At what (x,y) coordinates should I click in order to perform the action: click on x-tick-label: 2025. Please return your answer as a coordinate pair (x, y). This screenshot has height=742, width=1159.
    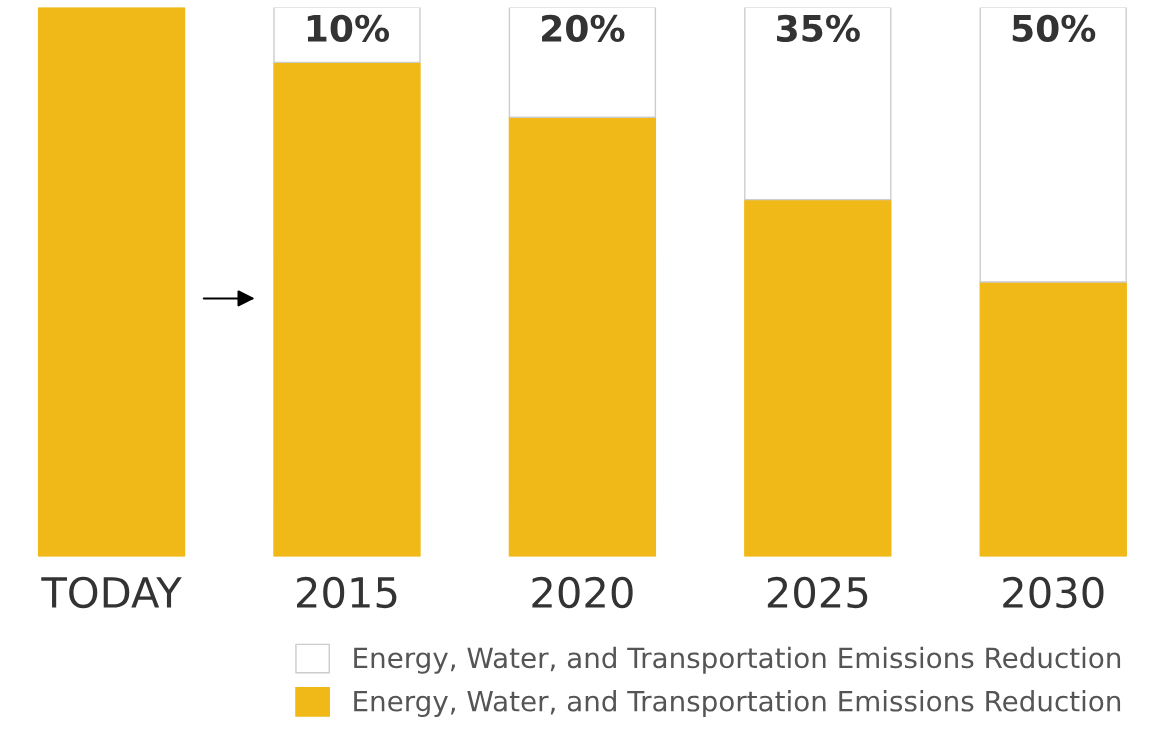
    Looking at the image, I should click on (817, 592).